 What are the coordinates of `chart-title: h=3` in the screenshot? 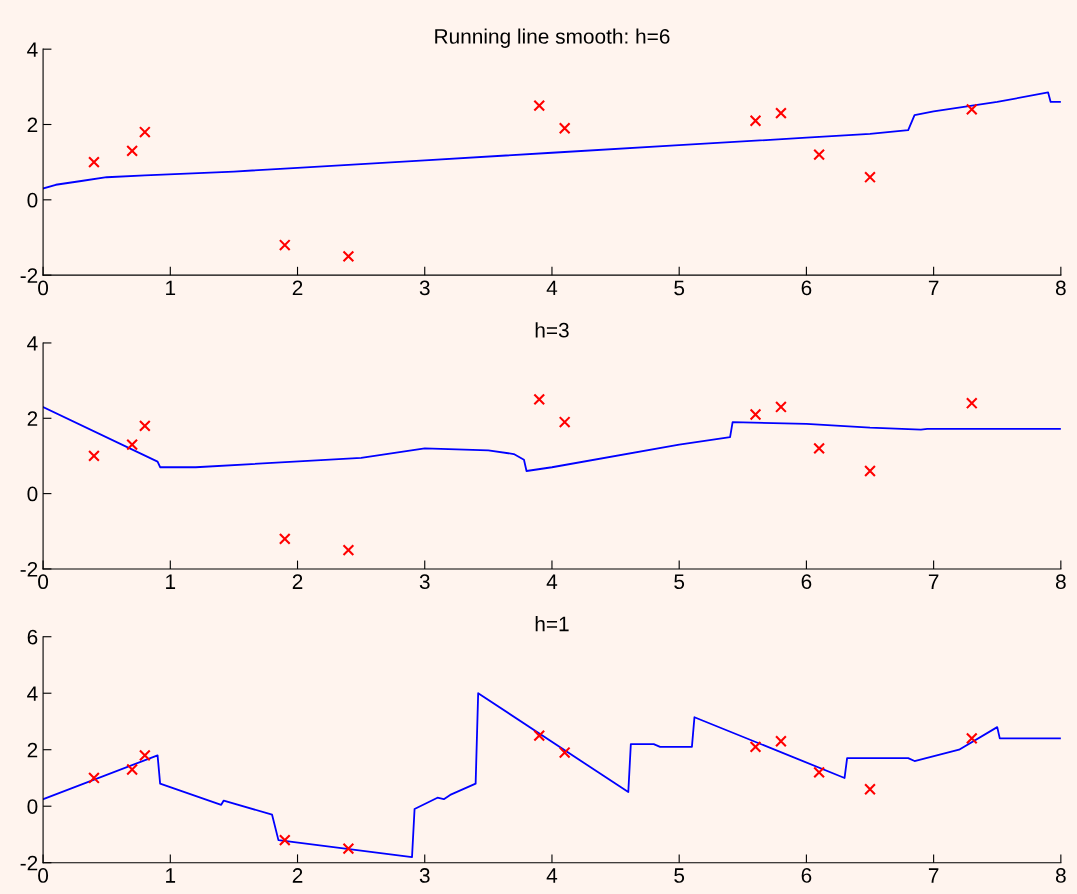 It's located at (552, 330).